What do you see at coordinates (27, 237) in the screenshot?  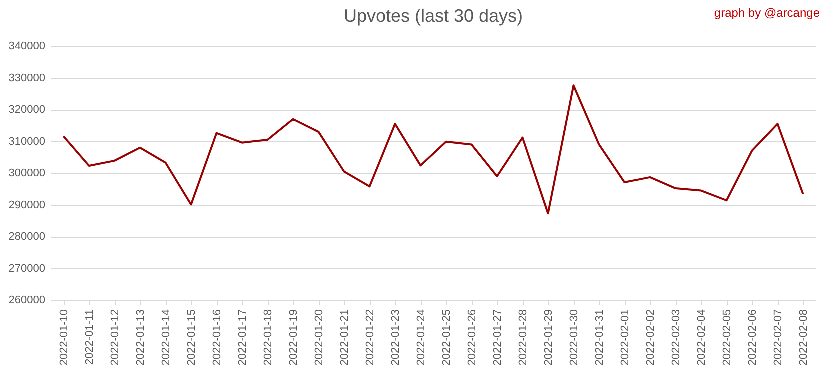 I see `y-tick-label: 280000` at bounding box center [27, 237].